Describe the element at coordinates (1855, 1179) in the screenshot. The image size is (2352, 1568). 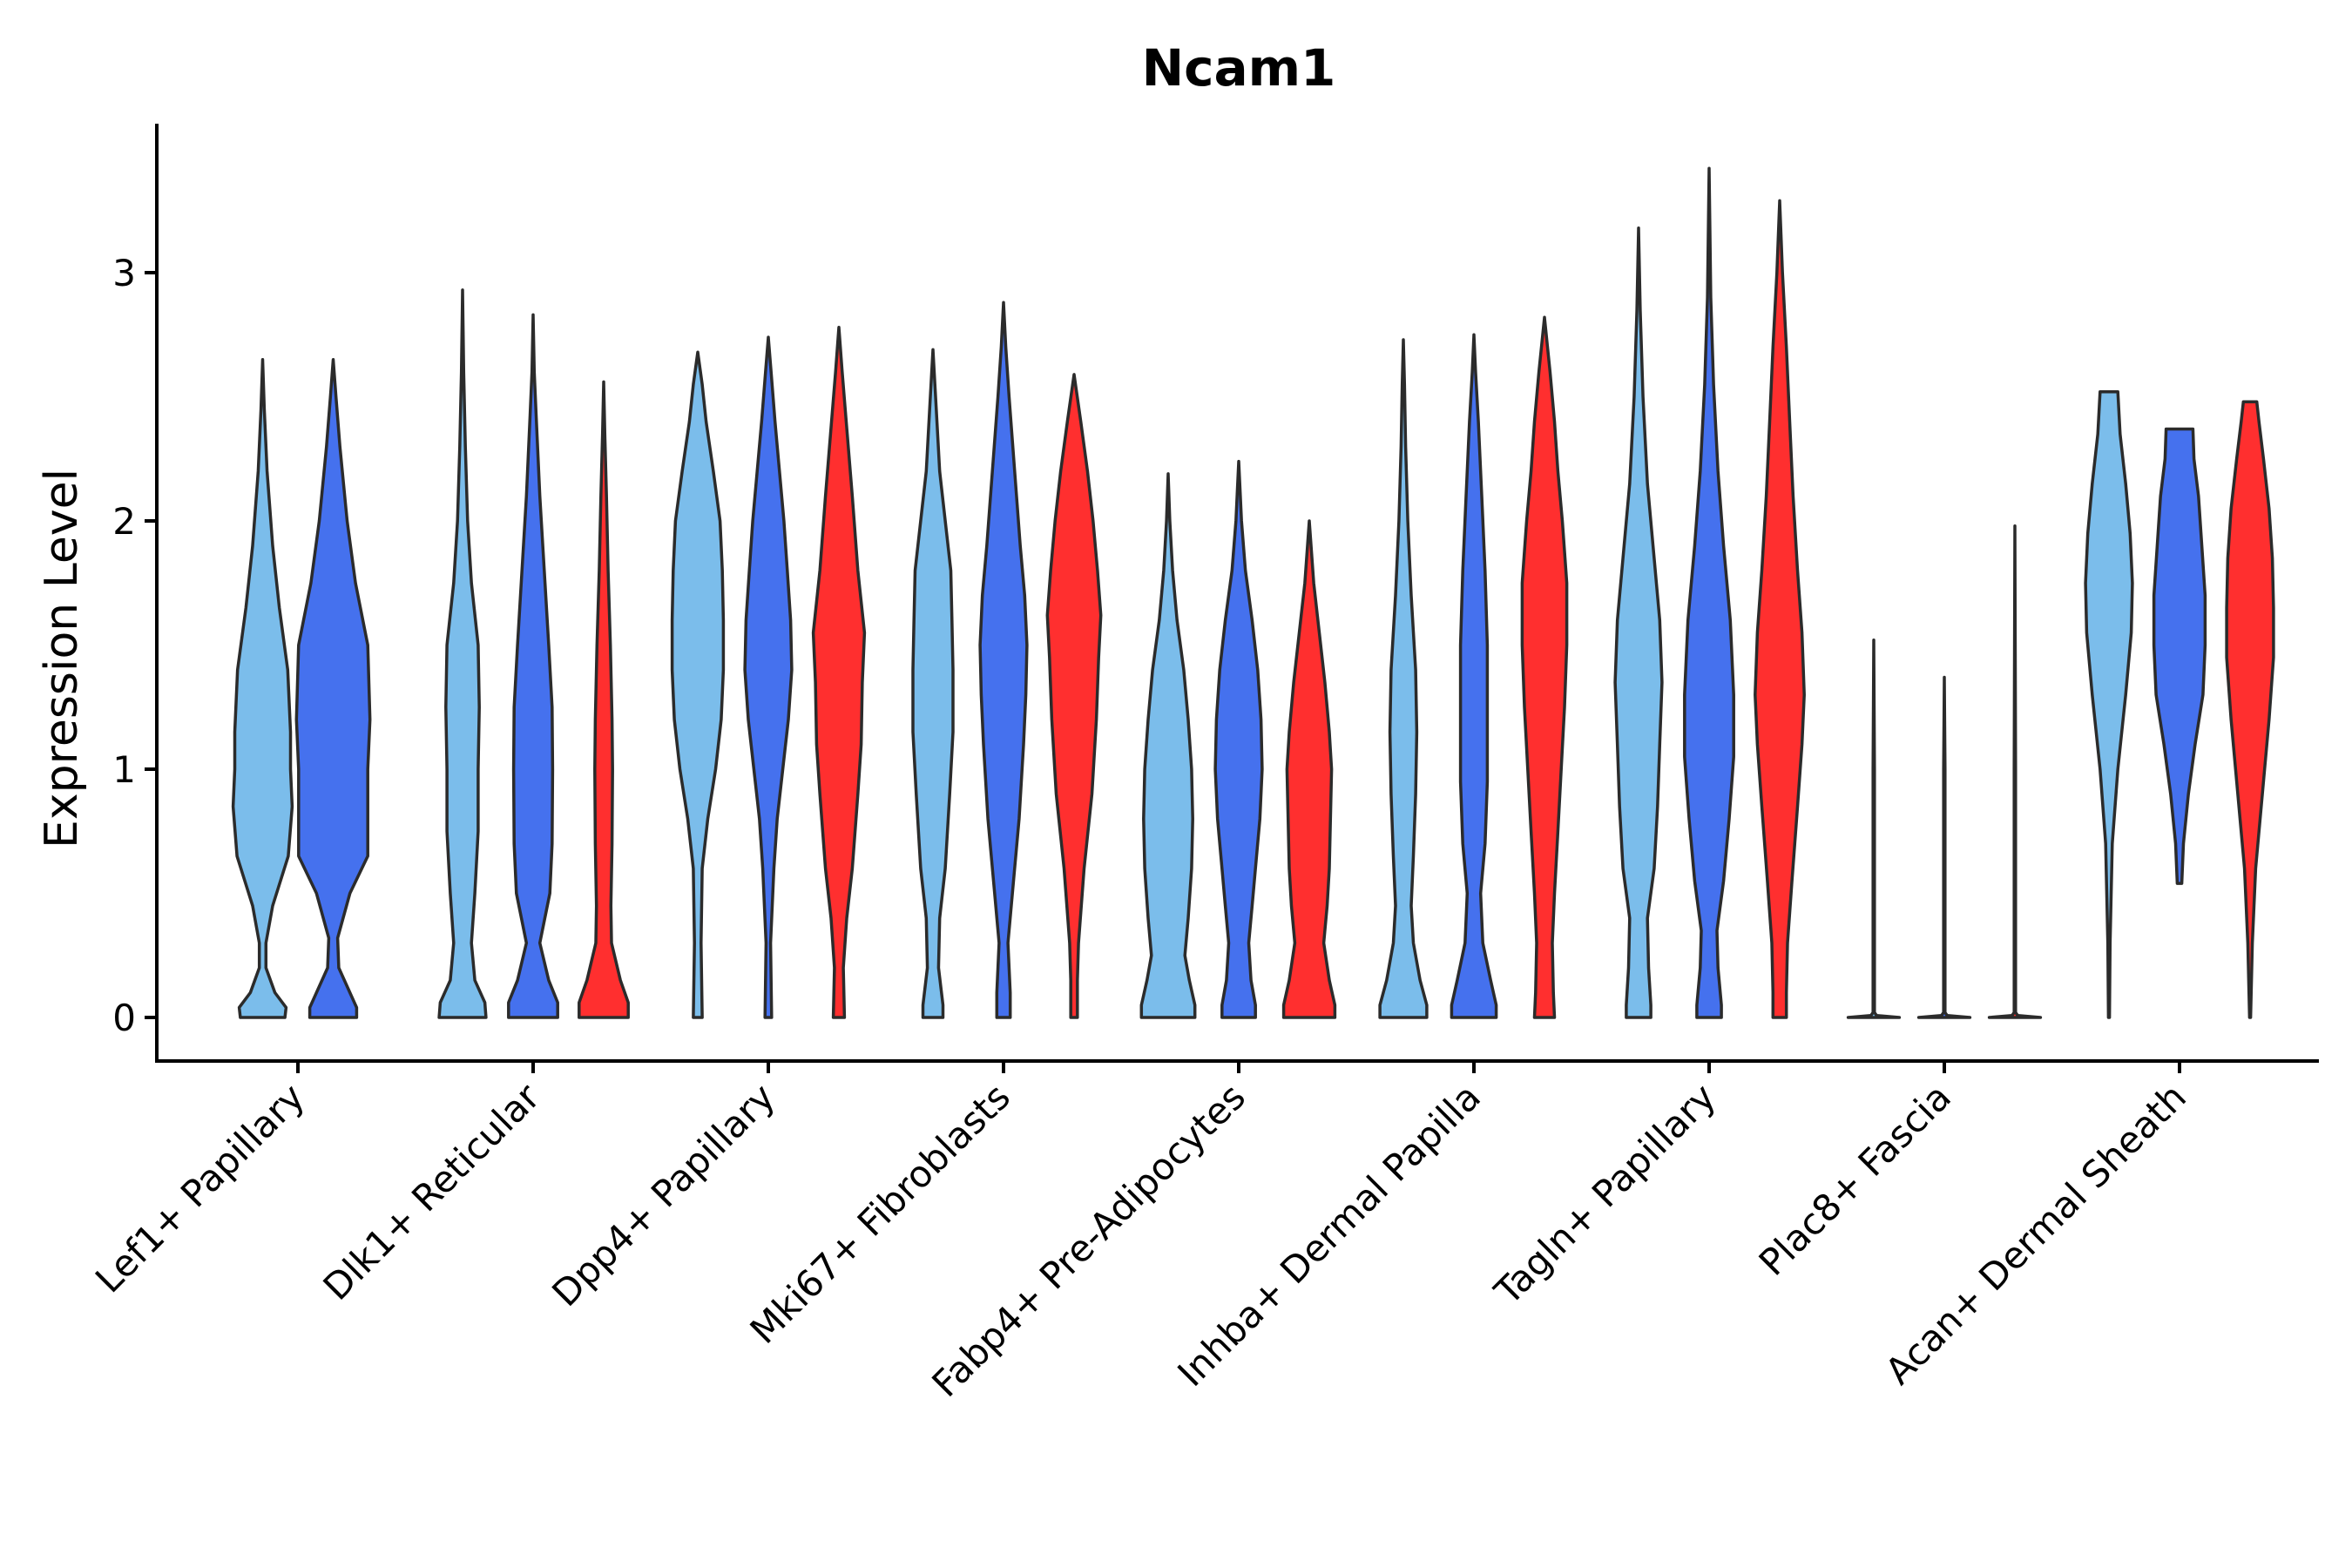
I see `x-tick-label: Plac8+ Fascia` at that location.